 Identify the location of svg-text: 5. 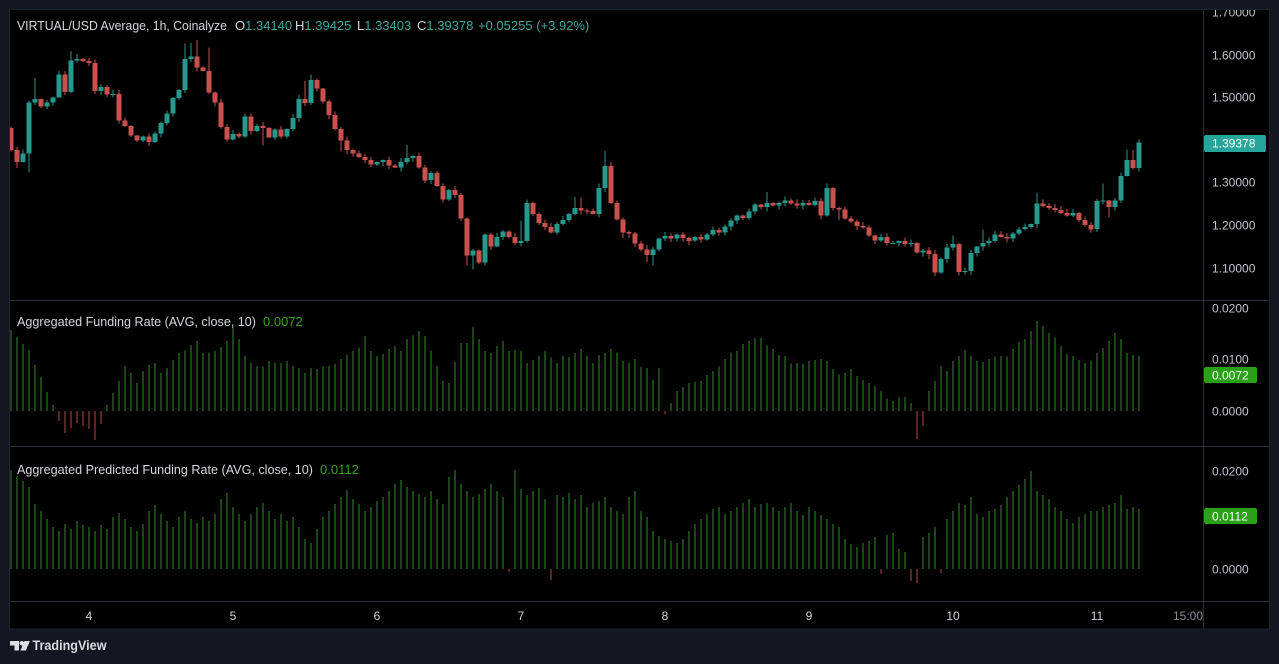
(233, 616).